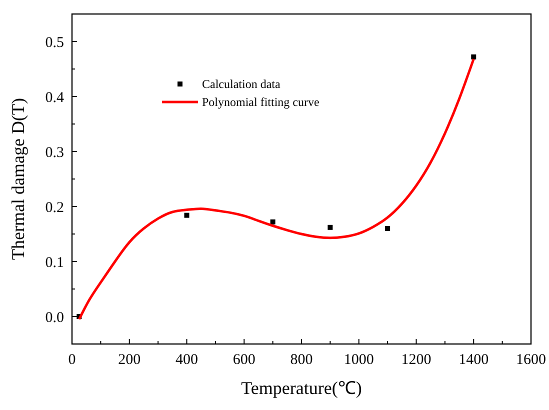 This screenshot has width=549, height=410. I want to click on x-tick-label: 400, so click(187, 360).